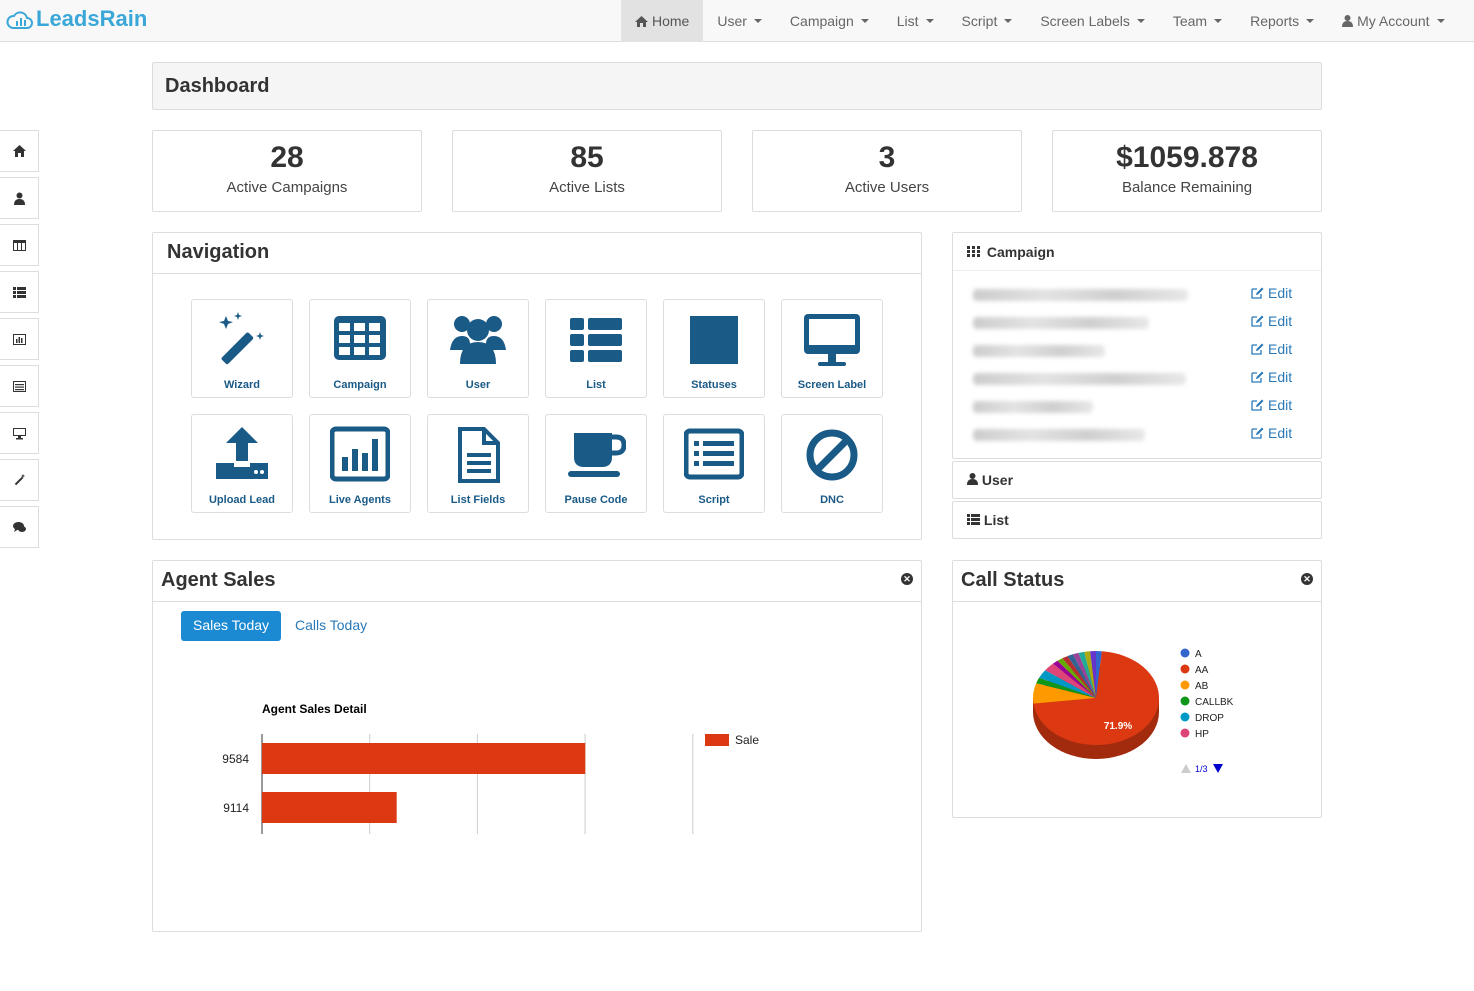 The width and height of the screenshot is (1474, 991). Describe the element at coordinates (19, 151) in the screenshot. I see `sidebar-home-button` at that location.